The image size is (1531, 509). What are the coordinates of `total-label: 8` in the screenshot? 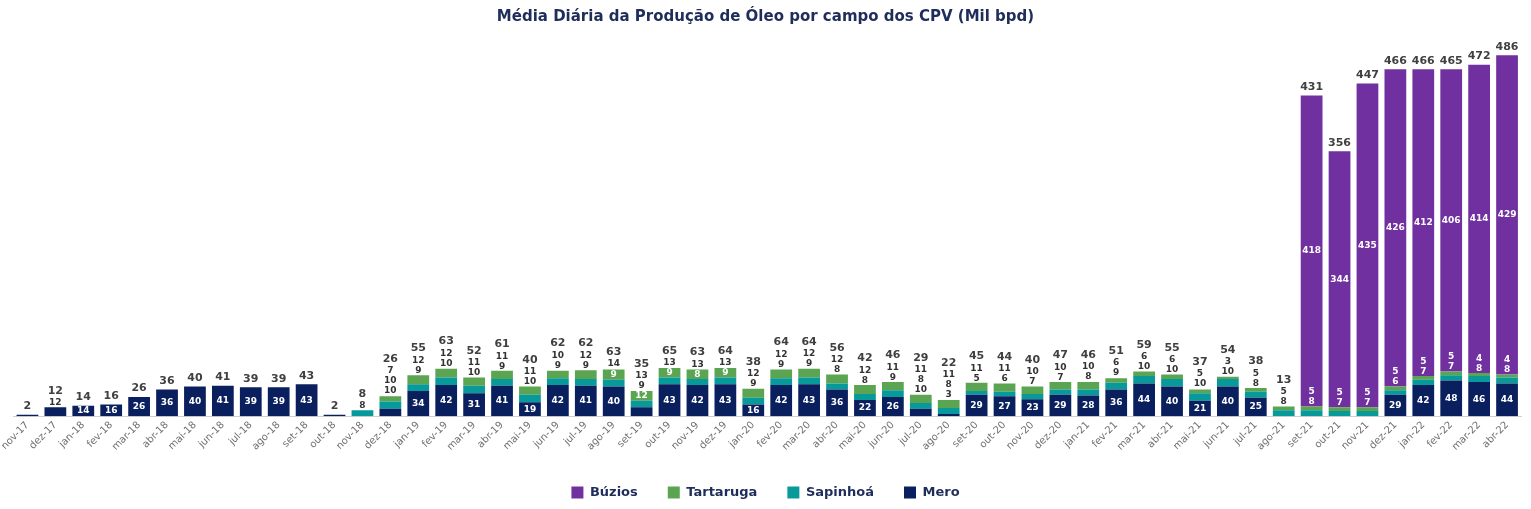 It's located at (362, 405).